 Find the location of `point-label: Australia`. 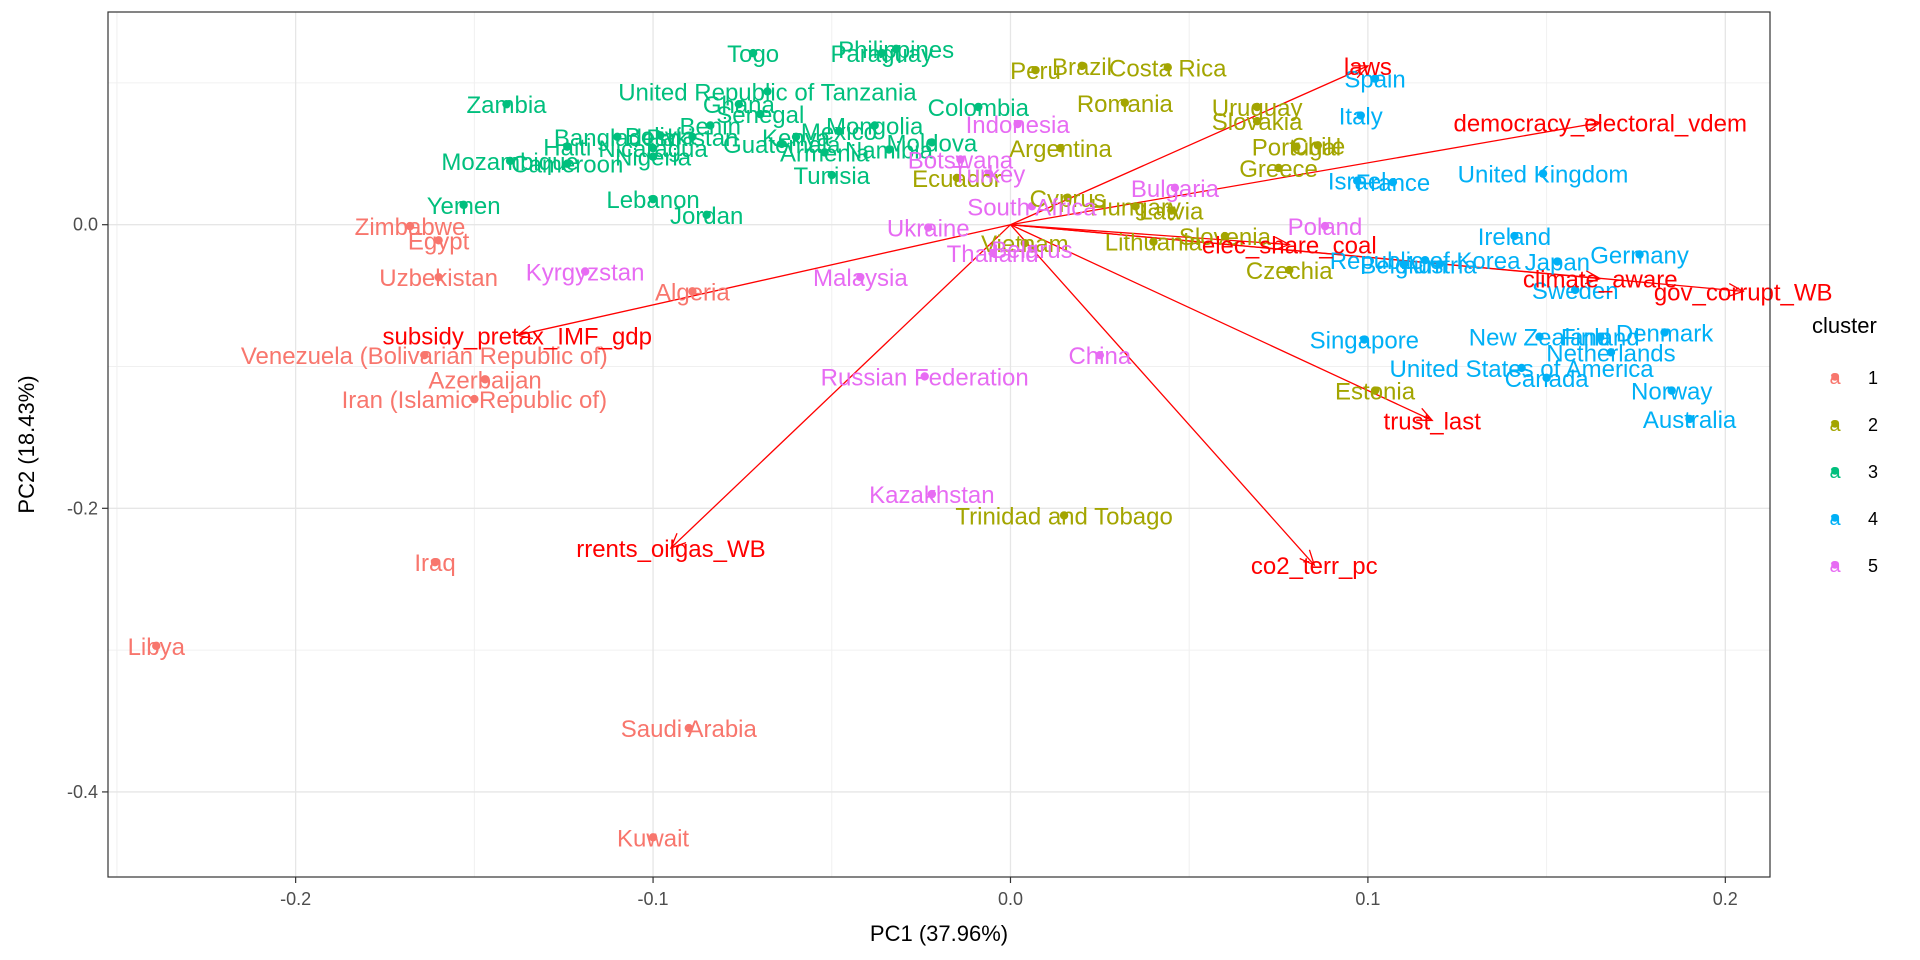

point-label: Australia is located at coordinates (1690, 420).